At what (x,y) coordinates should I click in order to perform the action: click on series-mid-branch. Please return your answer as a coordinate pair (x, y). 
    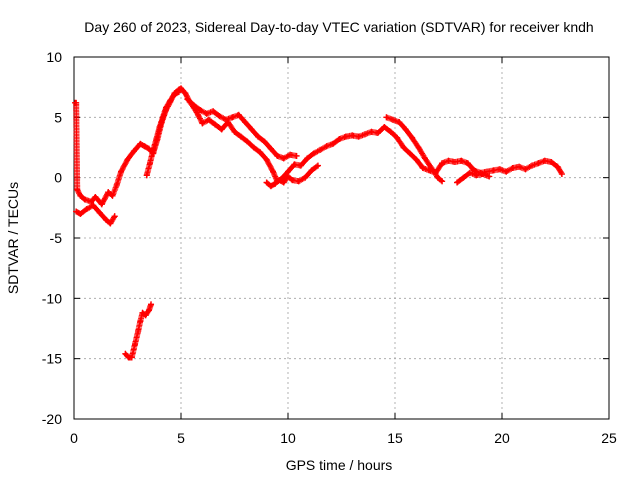
    Looking at the image, I should click on (414, 149).